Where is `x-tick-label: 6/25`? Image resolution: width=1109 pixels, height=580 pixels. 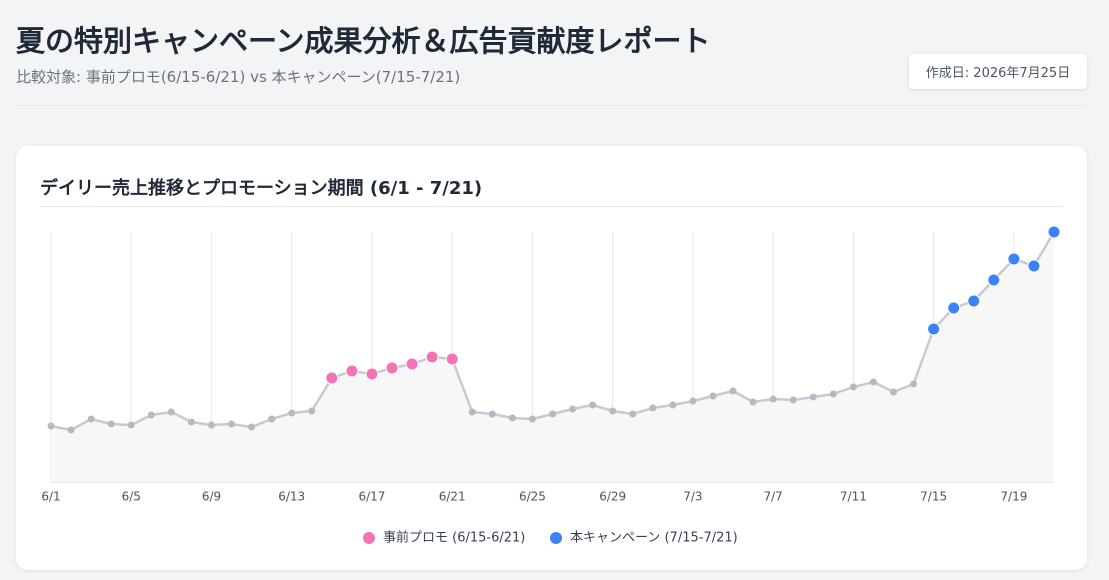
x-tick-label: 6/25 is located at coordinates (532, 497).